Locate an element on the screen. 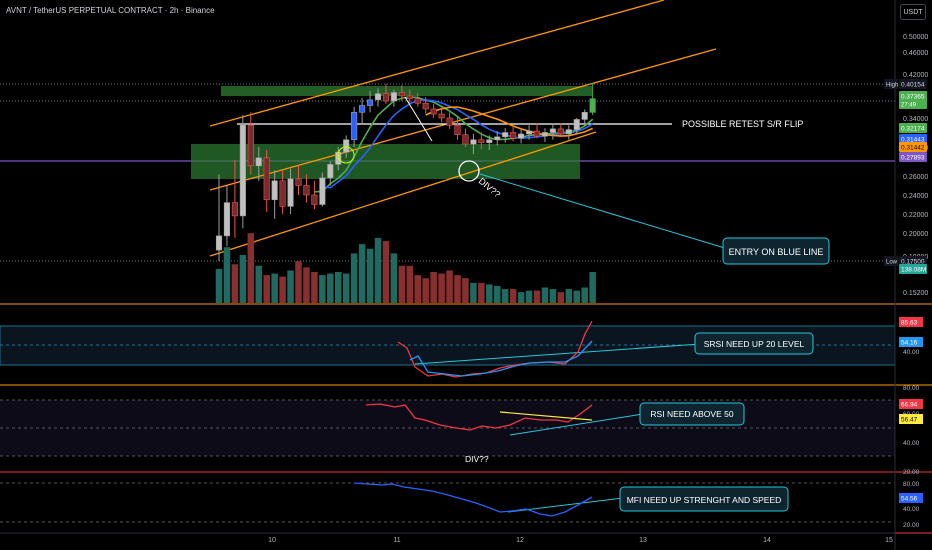 The width and height of the screenshot is (932, 550). resistance-zone is located at coordinates (406, 91).